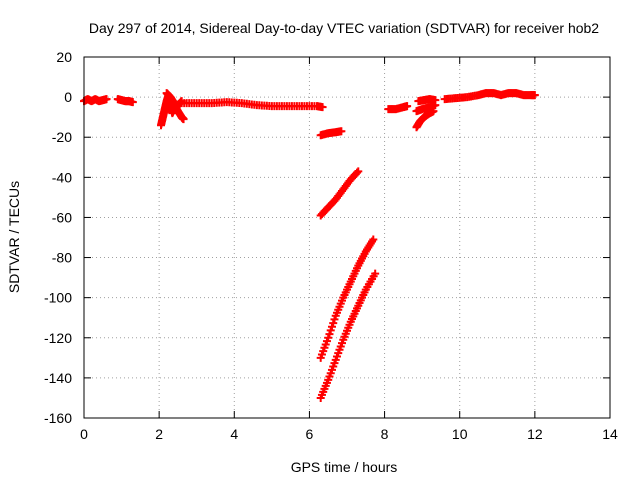  Describe the element at coordinates (68, 97) in the screenshot. I see `y-tick-label: 0` at that location.